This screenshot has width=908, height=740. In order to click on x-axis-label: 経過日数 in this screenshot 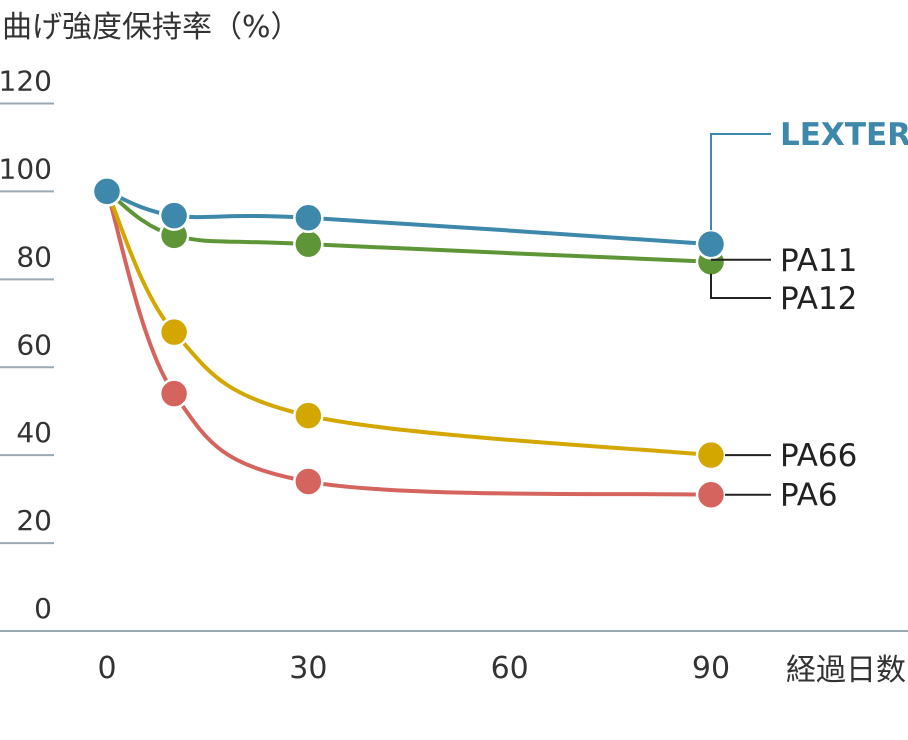, I will do `click(846, 670)`.